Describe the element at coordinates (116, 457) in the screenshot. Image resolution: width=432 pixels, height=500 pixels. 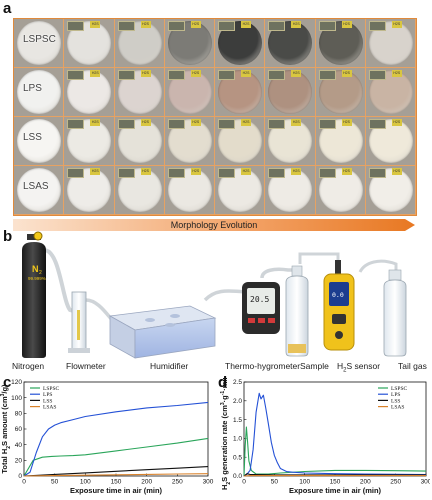
I see `series-line-lspsc` at that location.